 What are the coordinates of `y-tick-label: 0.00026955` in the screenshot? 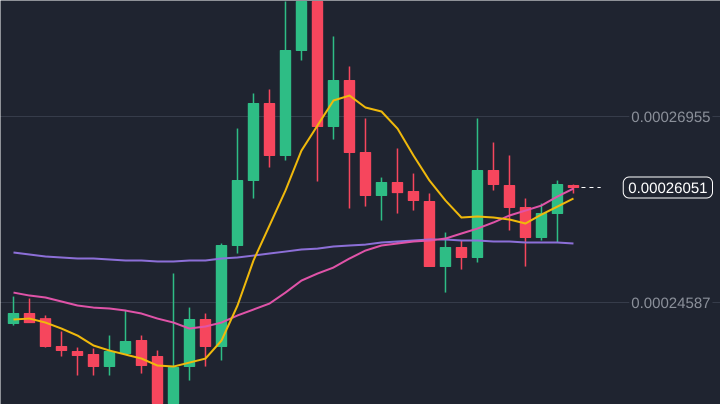 It's located at (670, 117).